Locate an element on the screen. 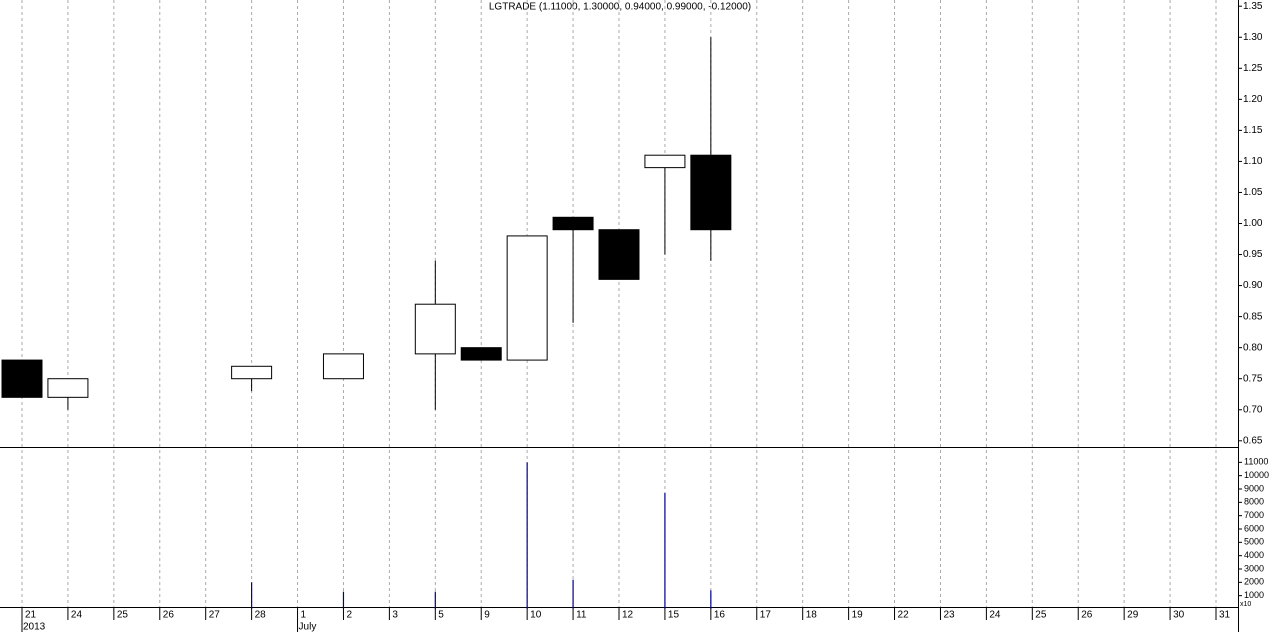  y-tick-label: 0.75 is located at coordinates (1253, 378).